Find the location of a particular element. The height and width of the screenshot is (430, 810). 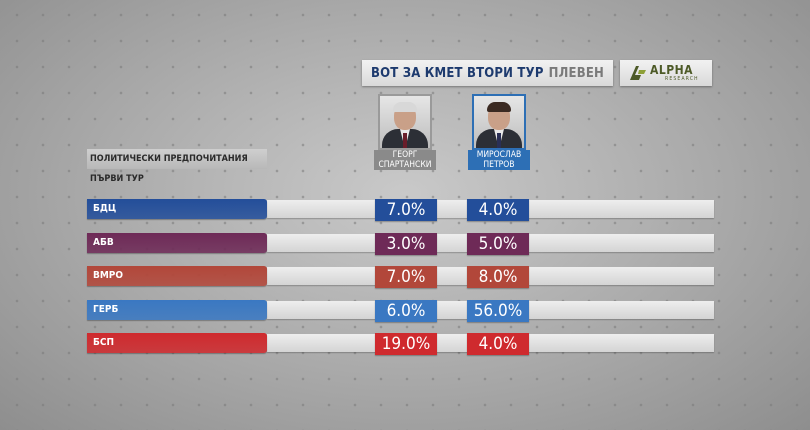

value-cell-candidate-1: 19.0% is located at coordinates (406, 344).